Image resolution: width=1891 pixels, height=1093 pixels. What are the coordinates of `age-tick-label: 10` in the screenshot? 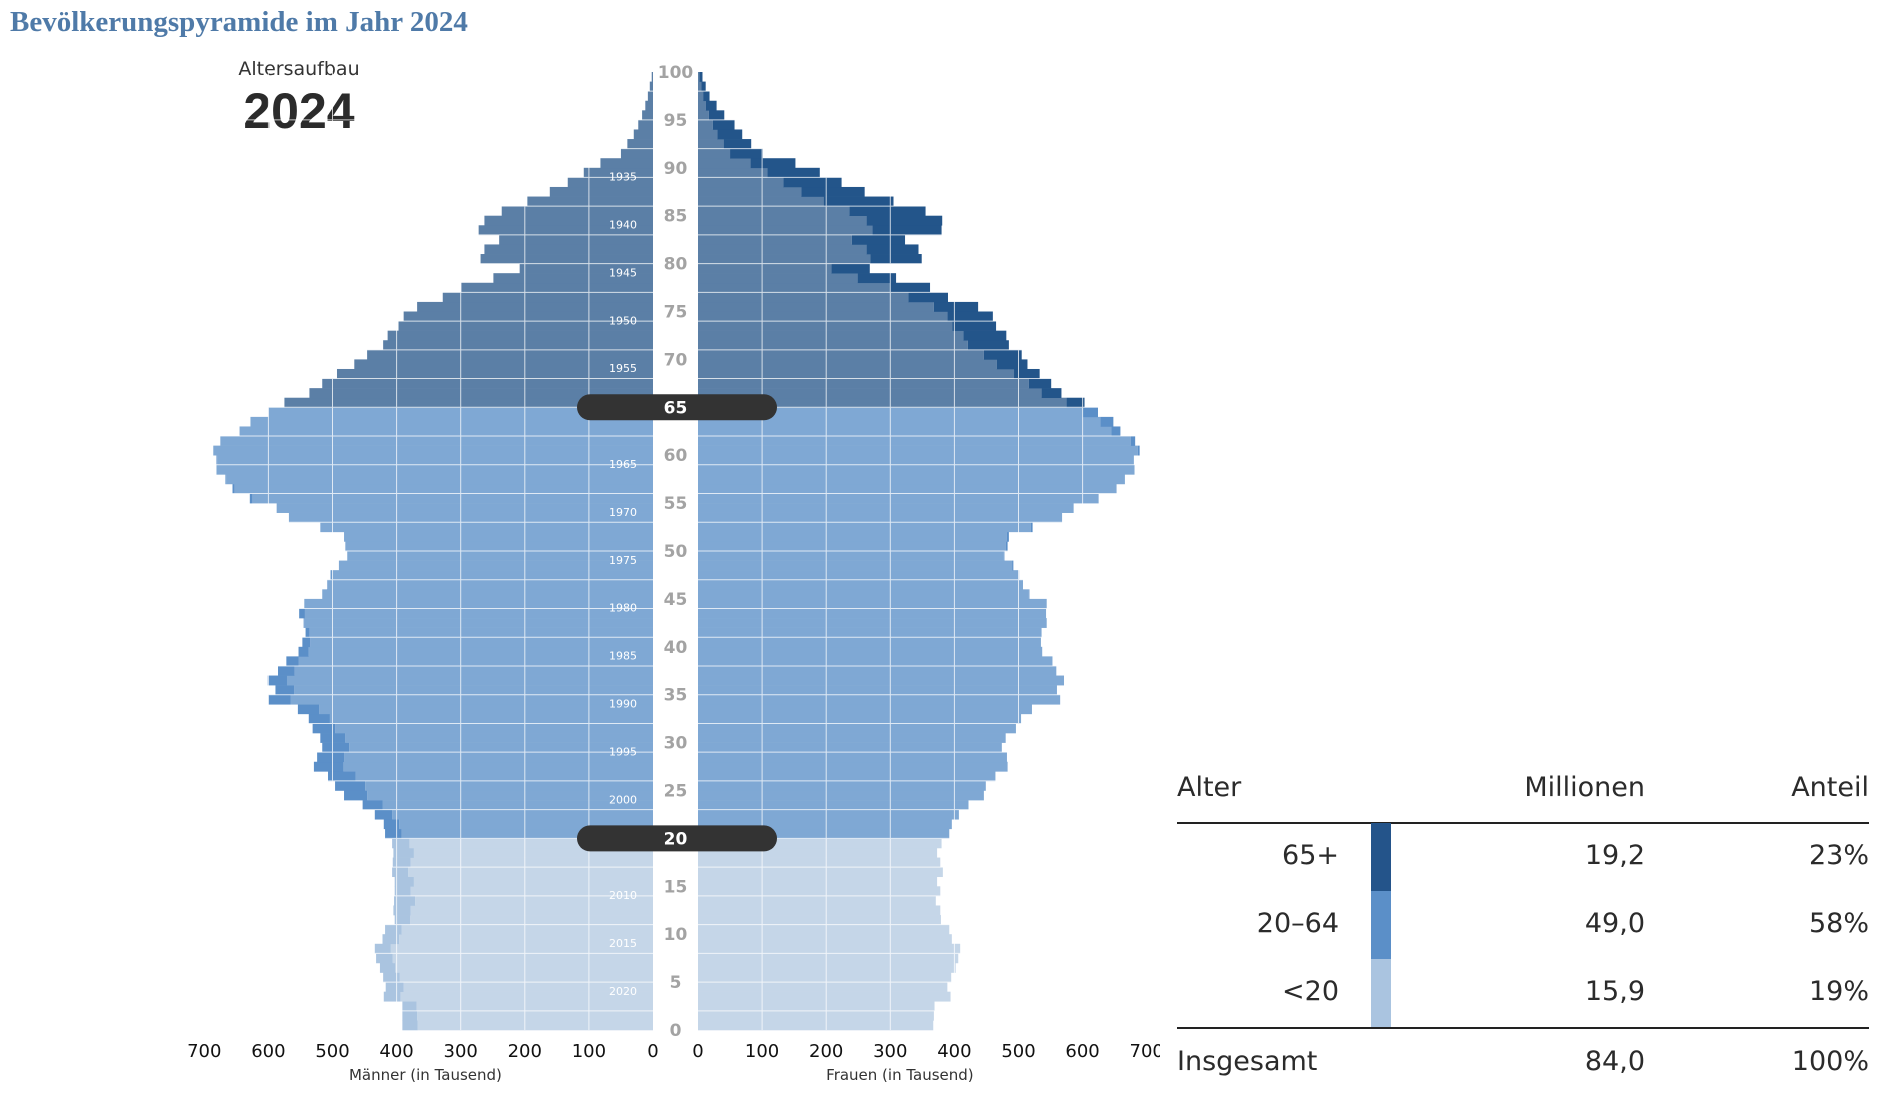 It's located at (676, 935).